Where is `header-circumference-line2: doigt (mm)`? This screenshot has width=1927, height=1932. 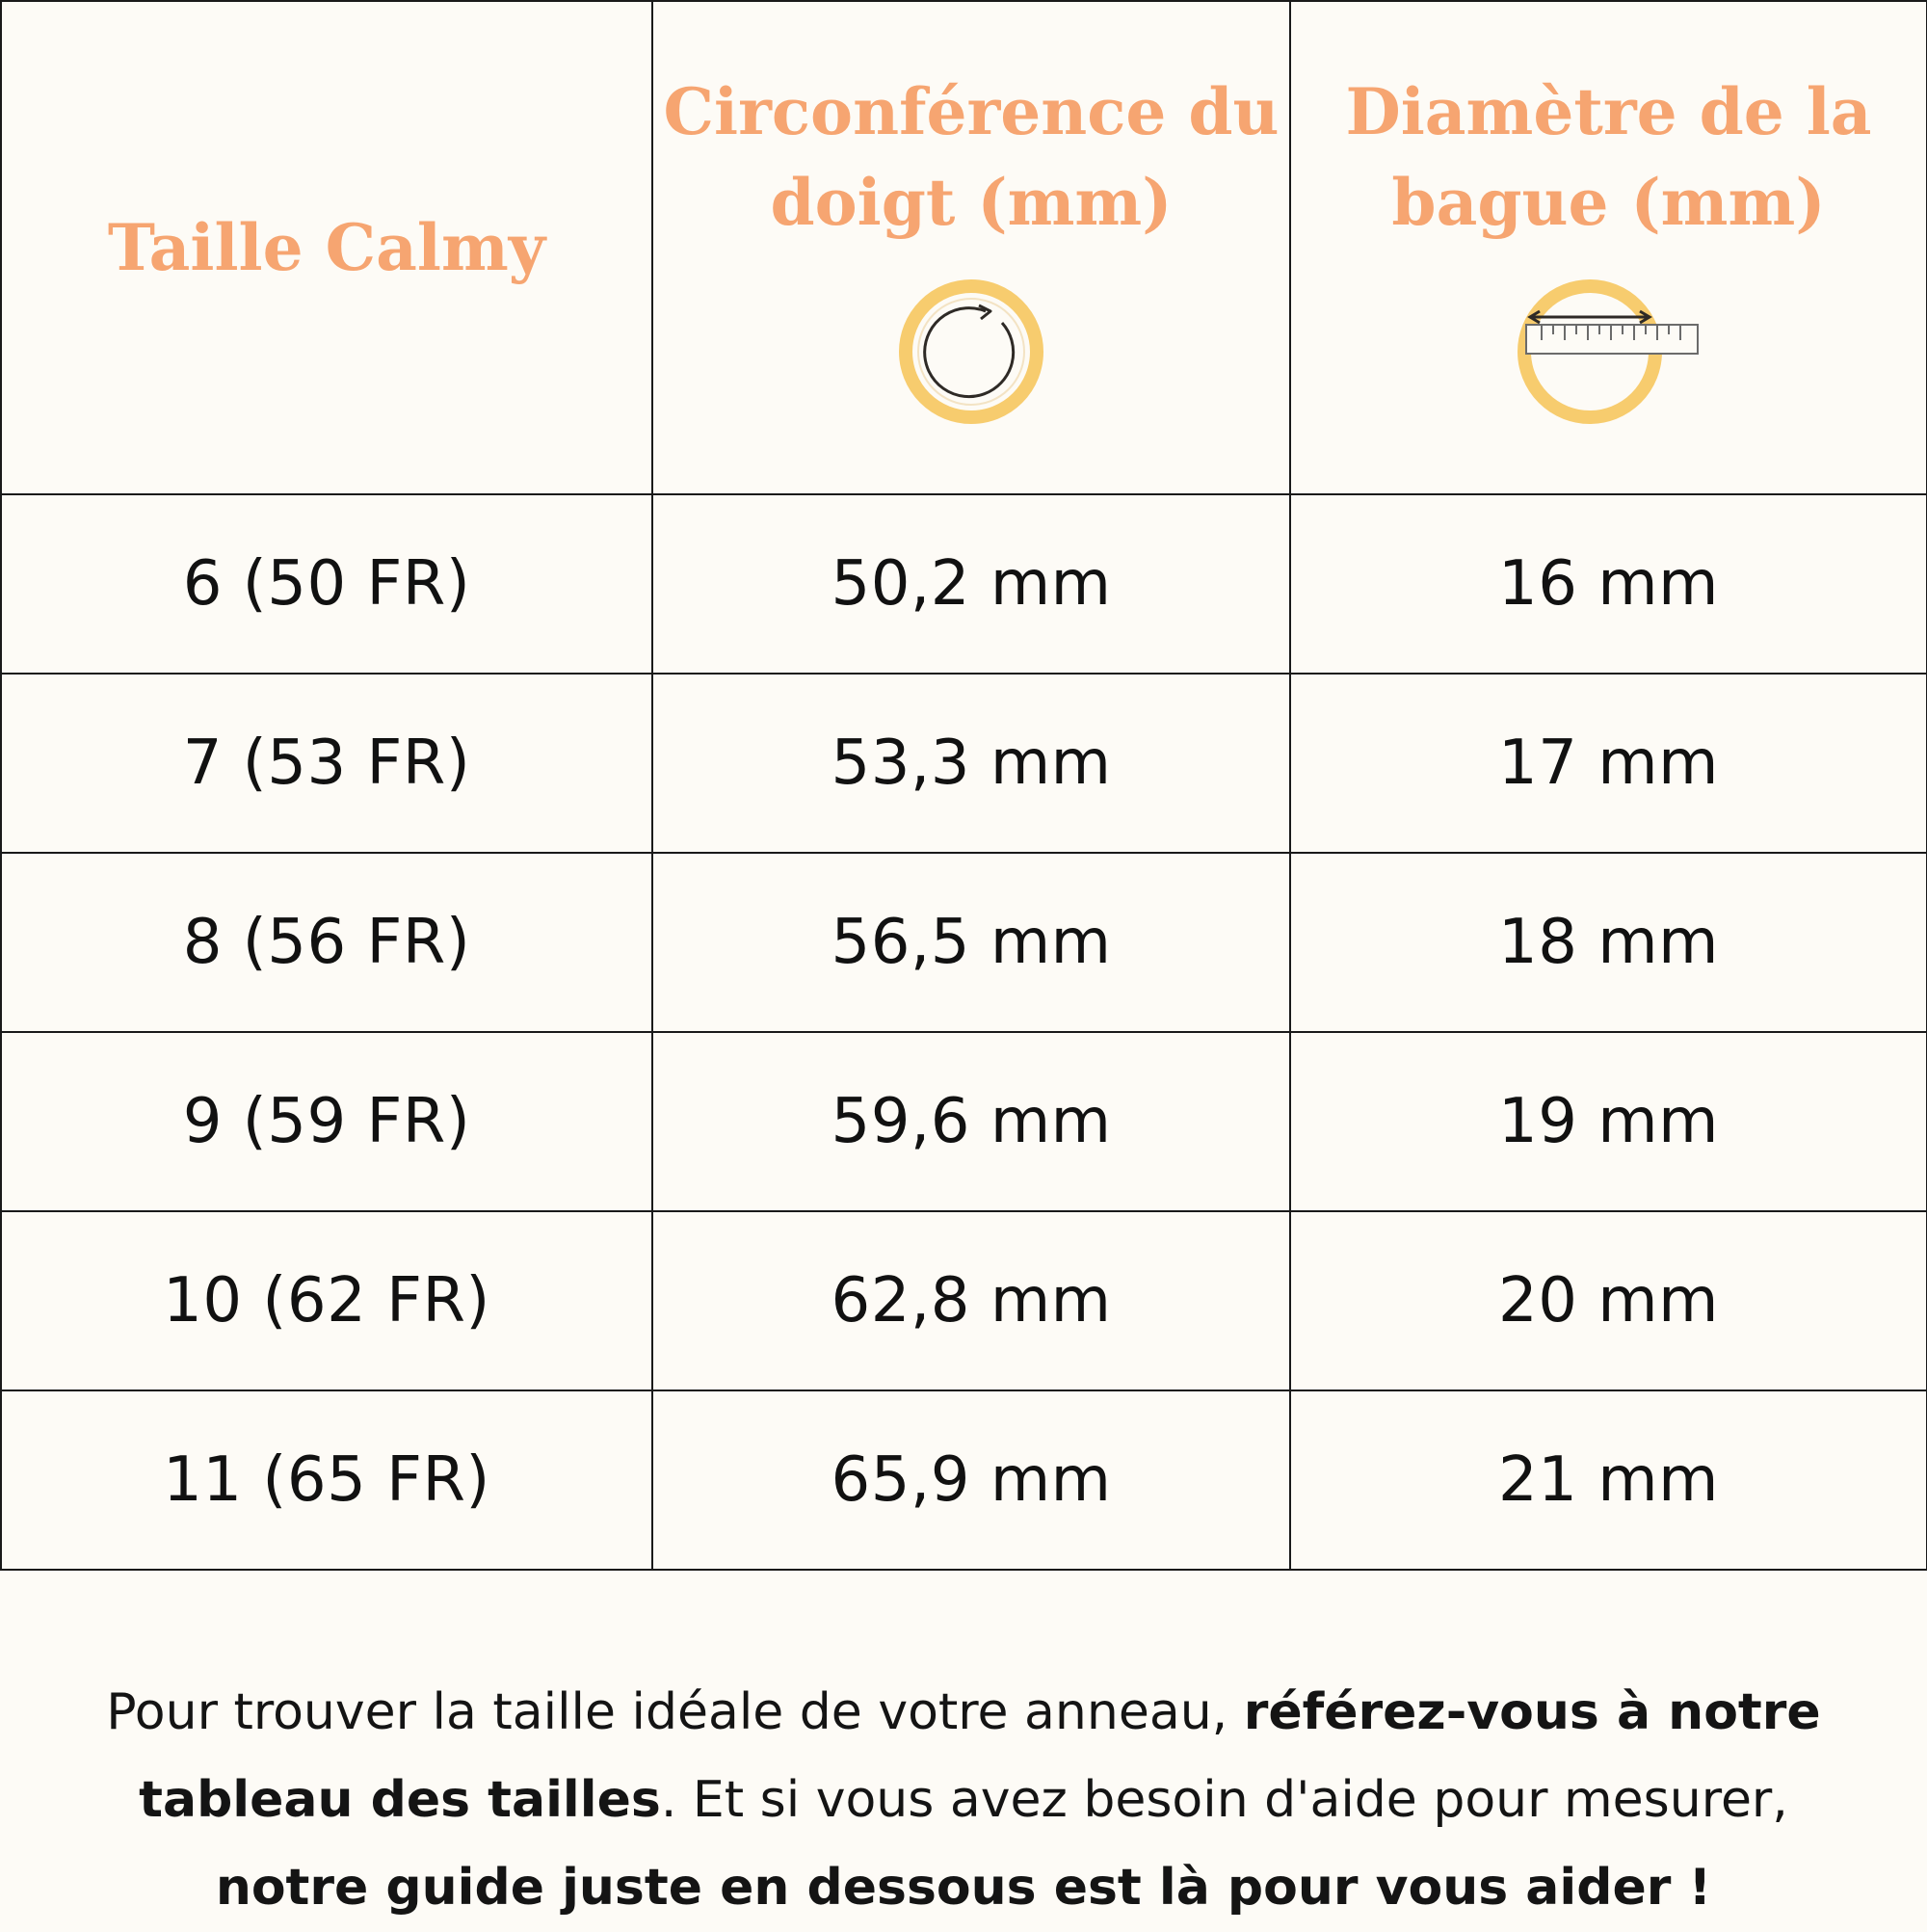 header-circumference-line2: doigt (mm) is located at coordinates (971, 202).